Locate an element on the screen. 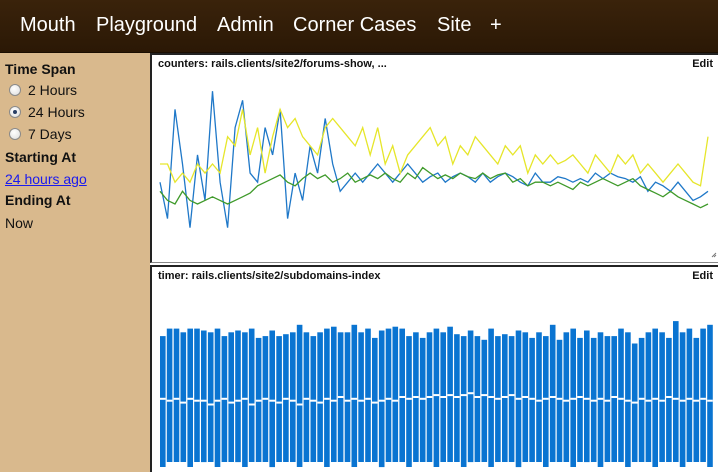 This screenshot has height=472, width=718. nav-item-playground: Playground is located at coordinates (147, 25).